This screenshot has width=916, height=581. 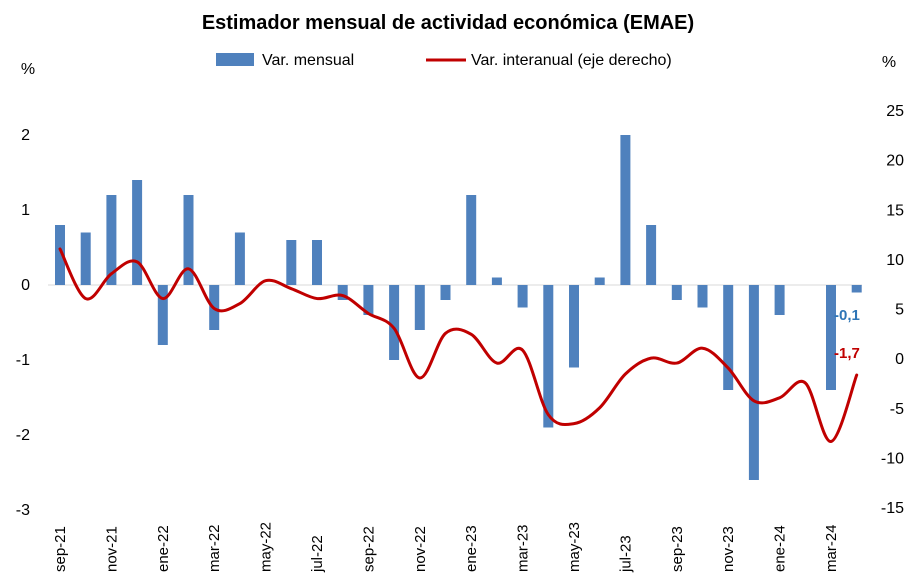 I want to click on left-axis-ticks: -3 -2 -1 0 1 2, so click(x=23, y=323).